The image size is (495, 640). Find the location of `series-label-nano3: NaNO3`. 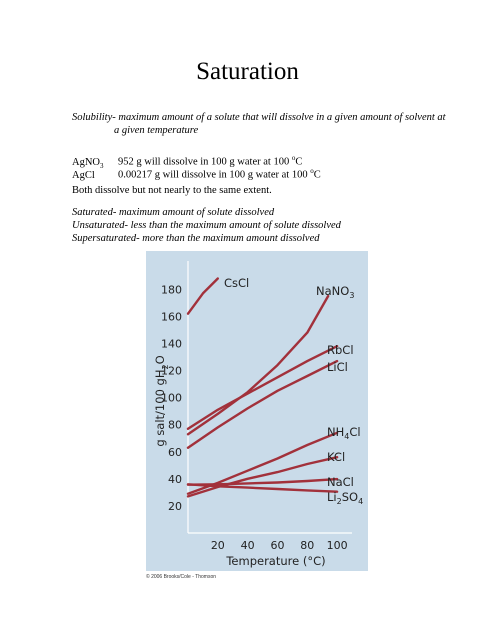

series-label-nano3: NaNO3 is located at coordinates (335, 292).